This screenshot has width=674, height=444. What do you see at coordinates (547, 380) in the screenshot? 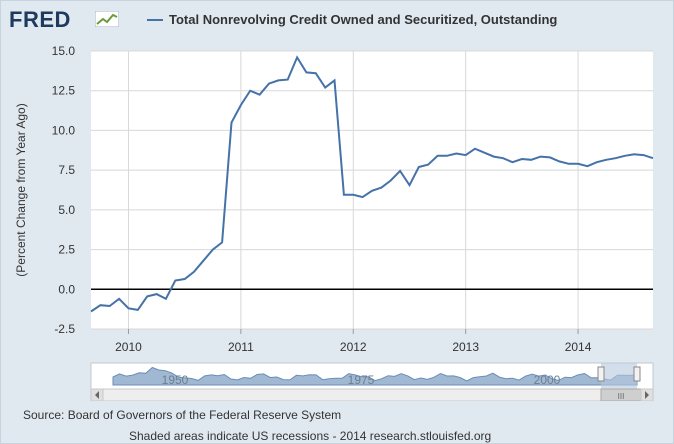
I see `navigator-label: 2000` at bounding box center [547, 380].